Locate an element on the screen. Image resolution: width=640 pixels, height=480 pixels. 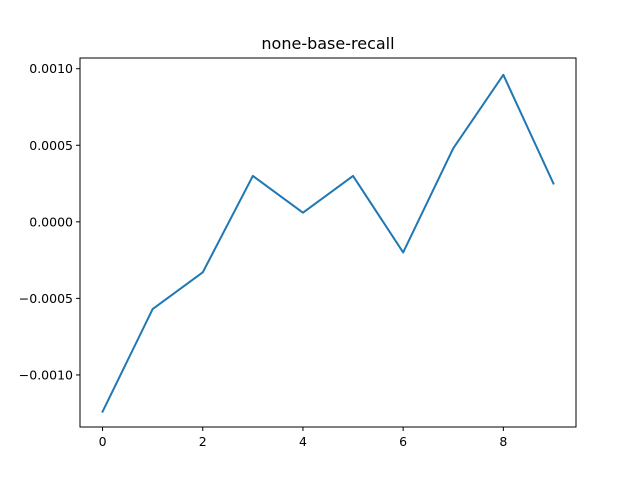
y-tick-label: 0.0000 is located at coordinates (51, 221).